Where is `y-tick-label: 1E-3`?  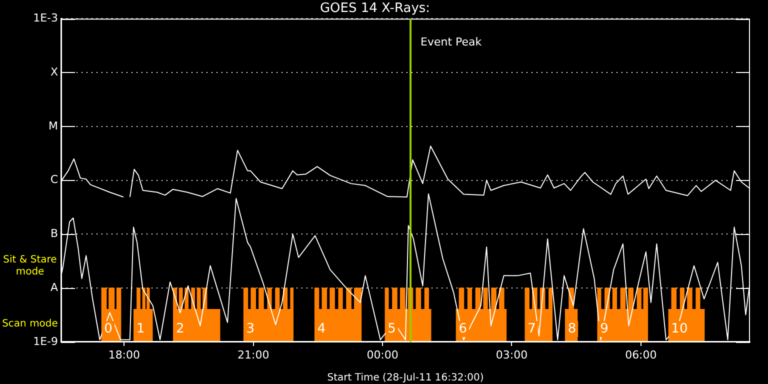
y-tick-label: 1E-3 is located at coordinates (45, 17).